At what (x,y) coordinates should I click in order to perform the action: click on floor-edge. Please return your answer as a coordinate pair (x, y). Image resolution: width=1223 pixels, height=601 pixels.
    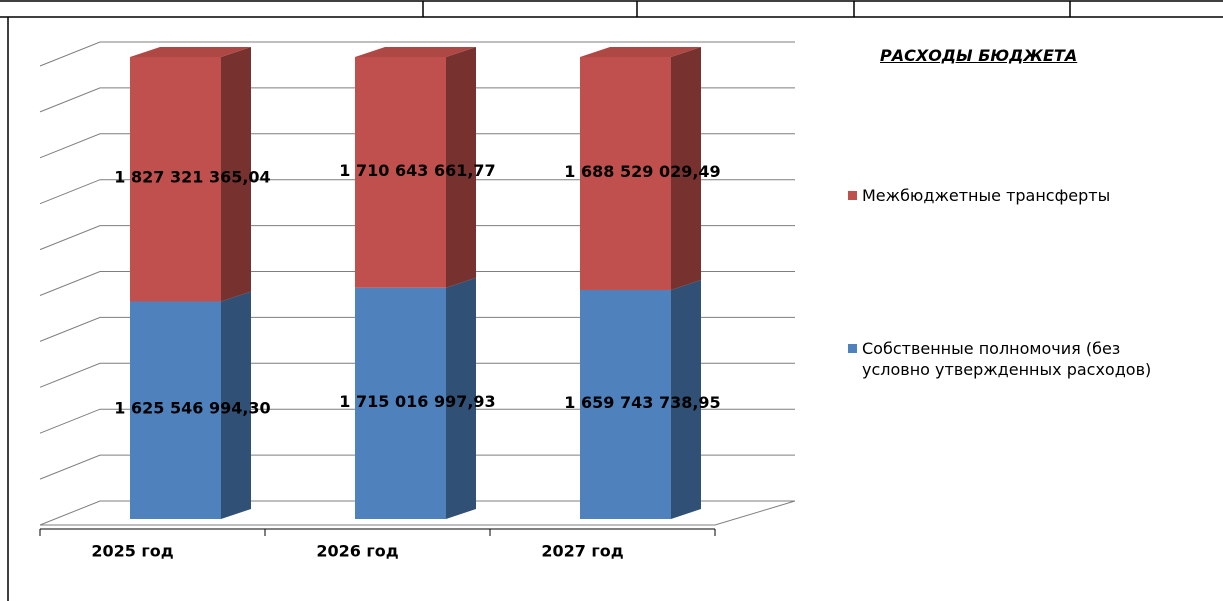
    Looking at the image, I should click on (418, 513).